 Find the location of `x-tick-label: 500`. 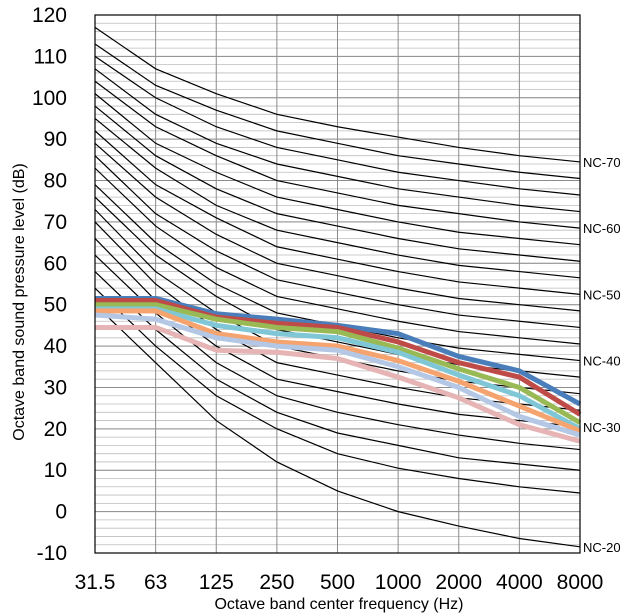

x-tick-label: 500 is located at coordinates (337, 582).